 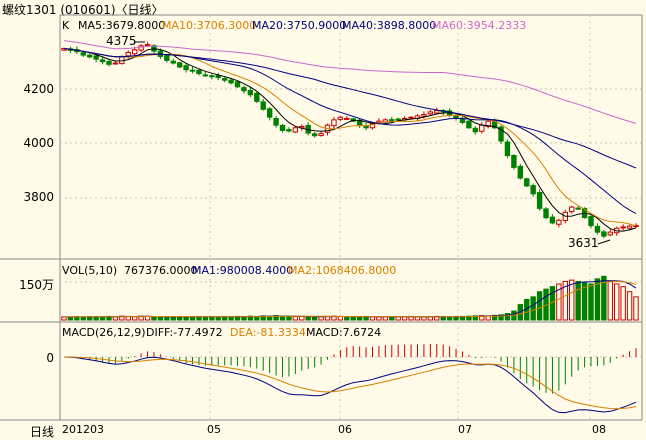 What do you see at coordinates (299, 25) in the screenshot?
I see `ma20-value: MA20:3750.9000` at bounding box center [299, 25].